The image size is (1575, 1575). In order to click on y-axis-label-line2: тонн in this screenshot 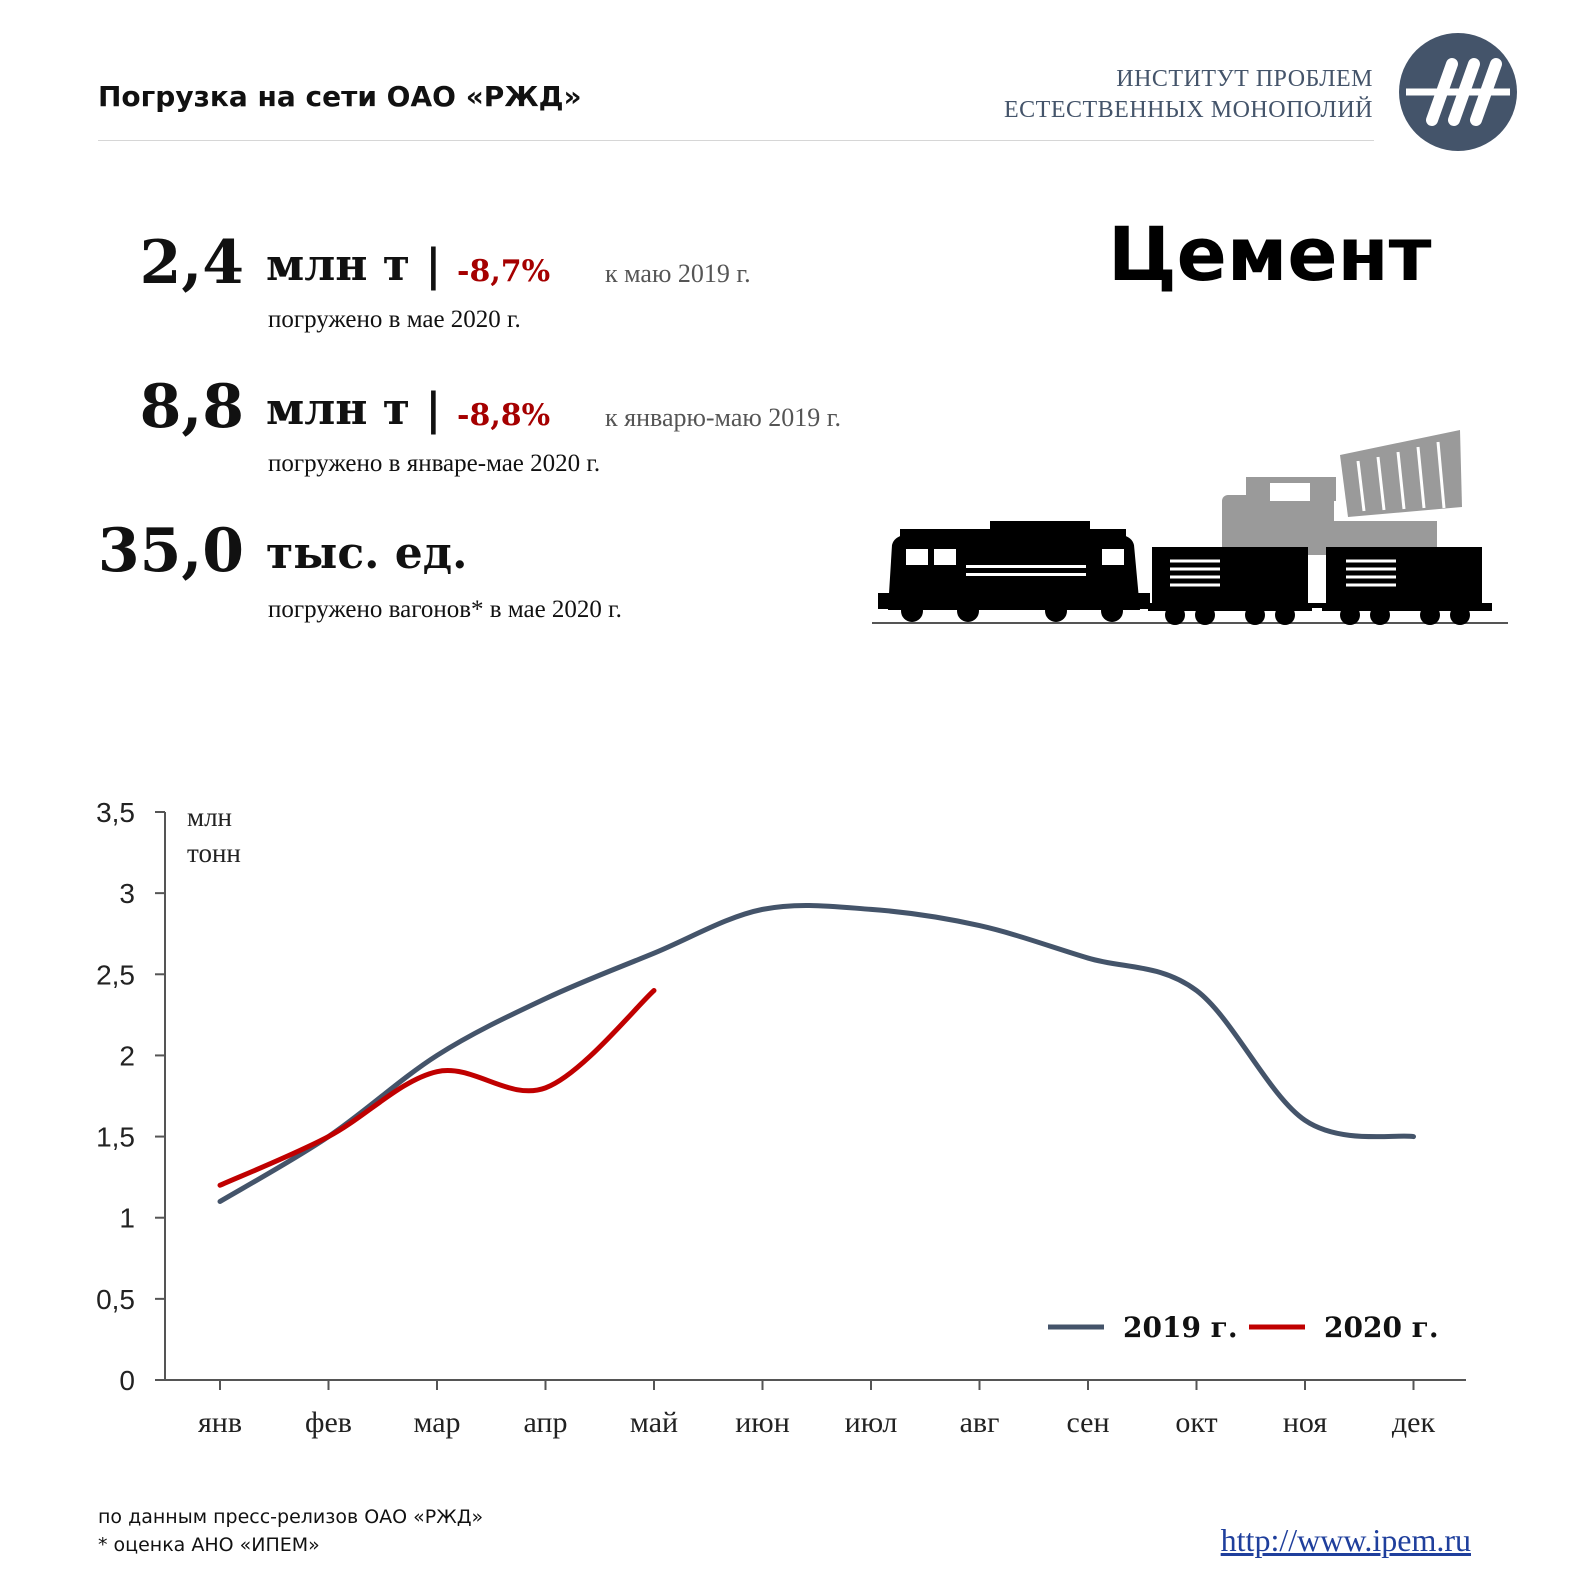, I will do `click(214, 853)`.